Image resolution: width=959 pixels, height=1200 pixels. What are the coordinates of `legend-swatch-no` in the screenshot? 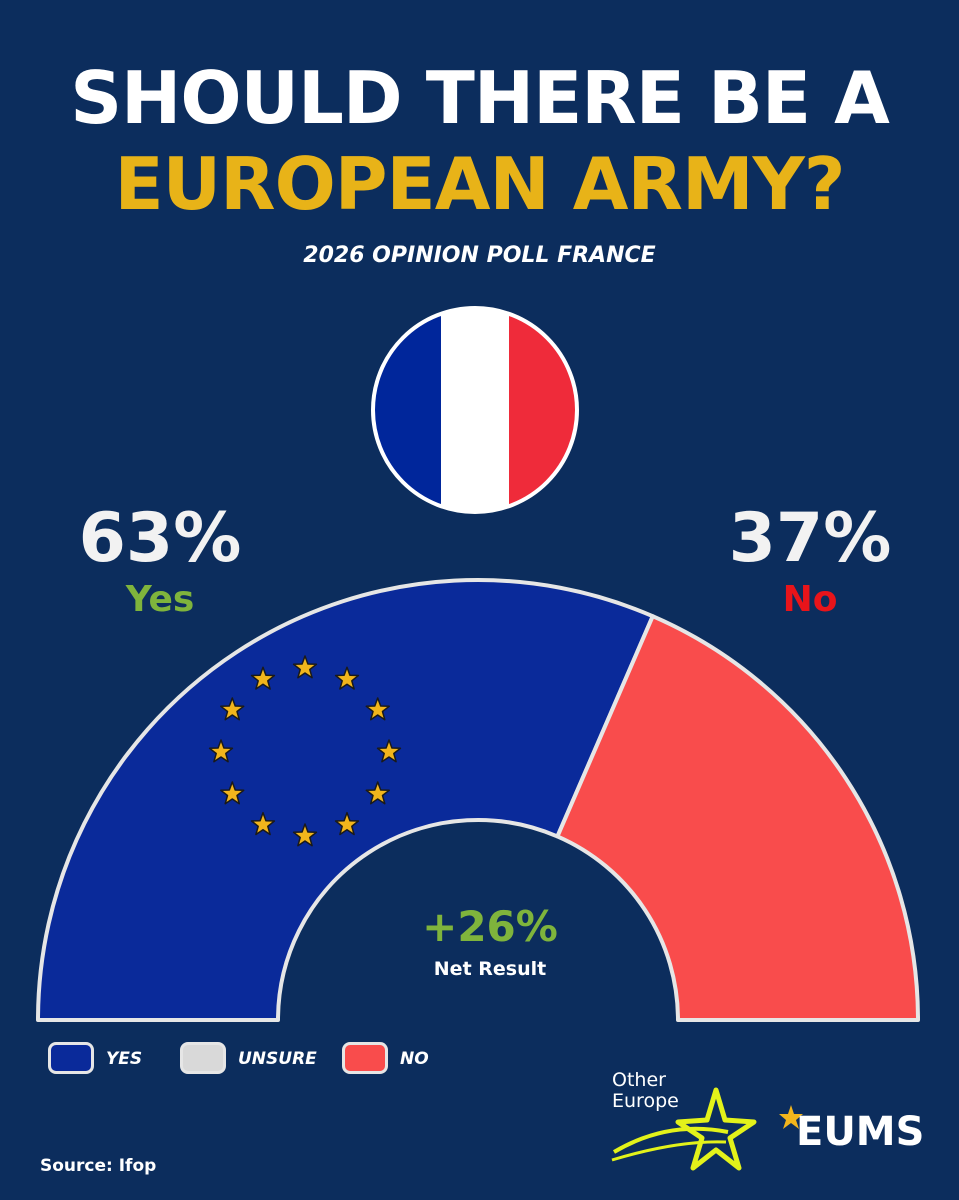 It's located at (365, 1058).